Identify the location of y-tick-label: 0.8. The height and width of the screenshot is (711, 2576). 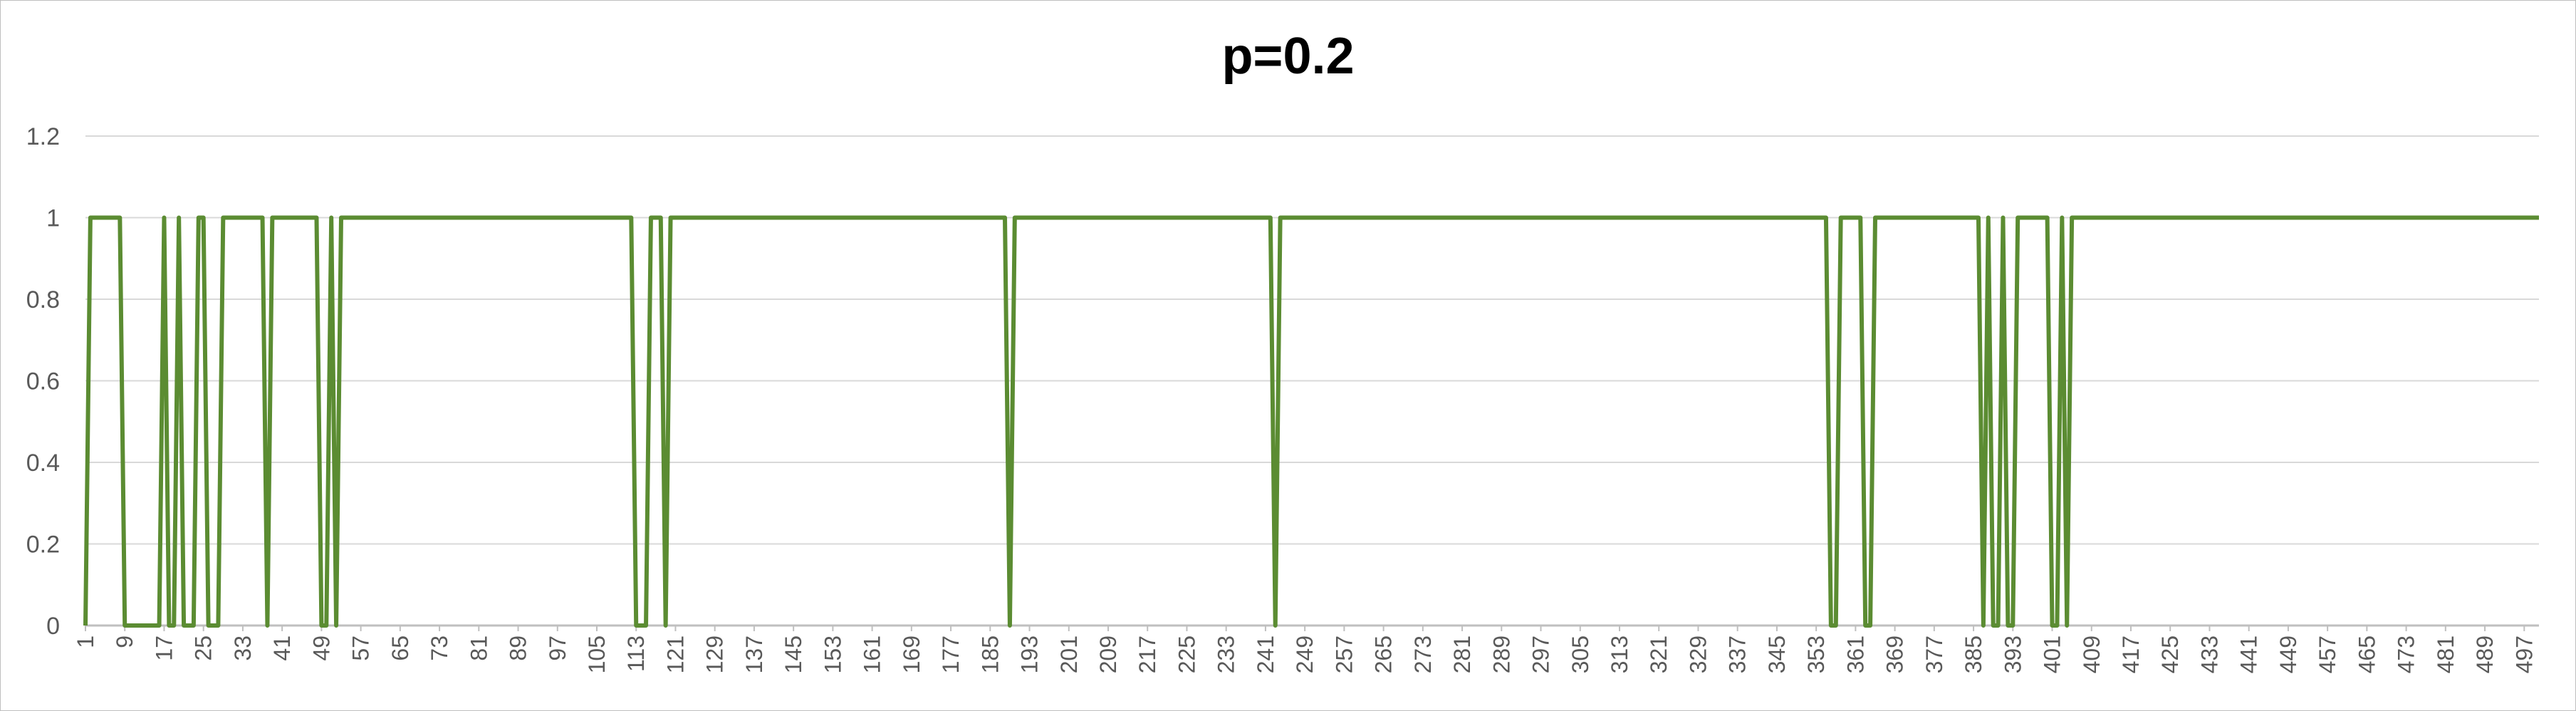
(43, 299).